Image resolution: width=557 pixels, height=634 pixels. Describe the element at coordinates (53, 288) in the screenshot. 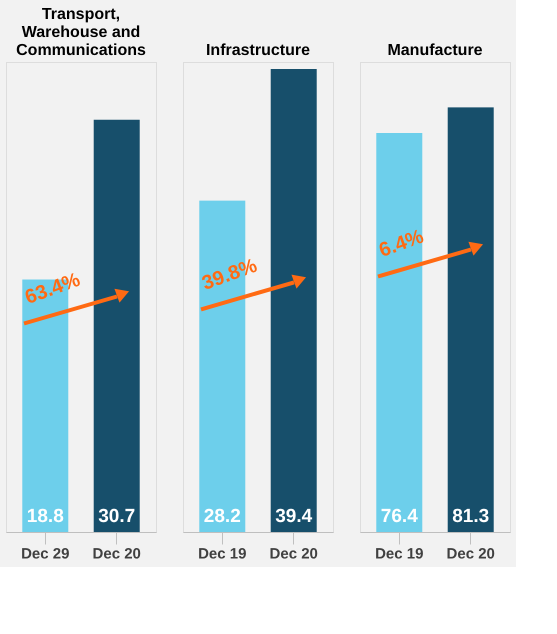

I see `annotation: 63.4%` at that location.